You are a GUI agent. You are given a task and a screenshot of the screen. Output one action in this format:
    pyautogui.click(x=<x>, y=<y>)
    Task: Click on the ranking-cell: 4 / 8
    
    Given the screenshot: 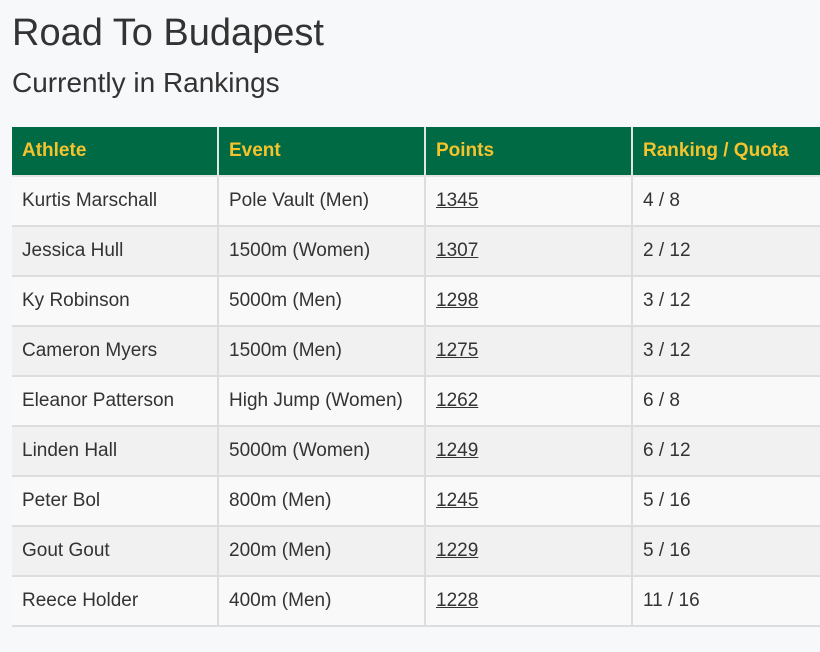 What is the action you would take?
    pyautogui.click(x=725, y=201)
    